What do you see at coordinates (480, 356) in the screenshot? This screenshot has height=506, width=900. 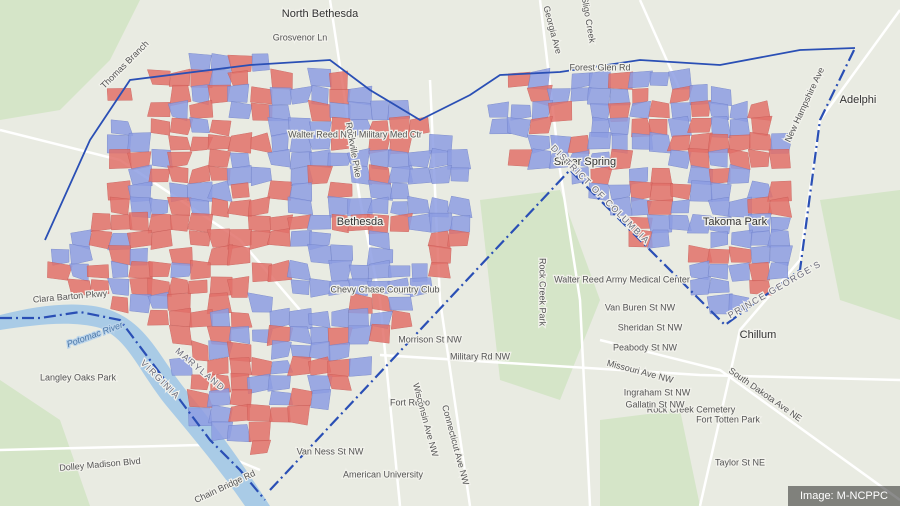 I see `map-label: Military Rd NW` at bounding box center [480, 356].